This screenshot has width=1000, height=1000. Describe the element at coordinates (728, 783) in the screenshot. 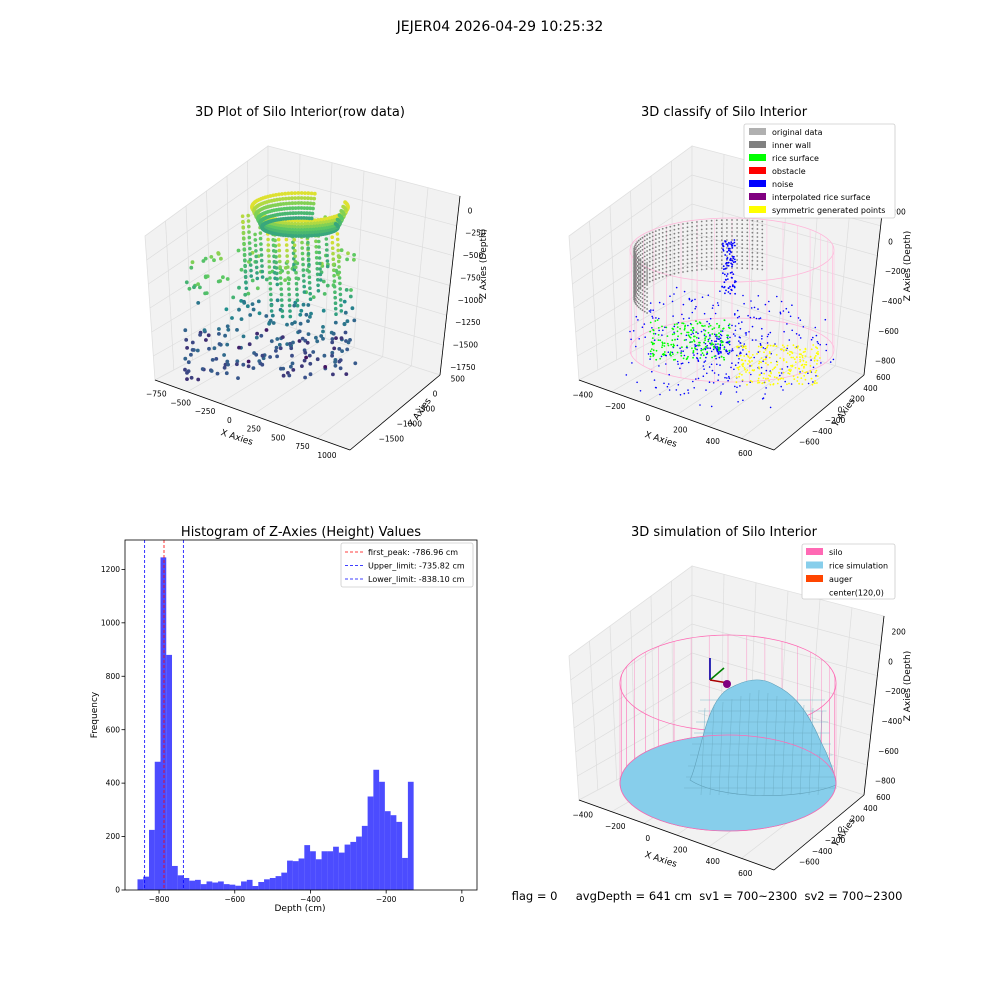

I see `silo-wire-bottom` at that location.